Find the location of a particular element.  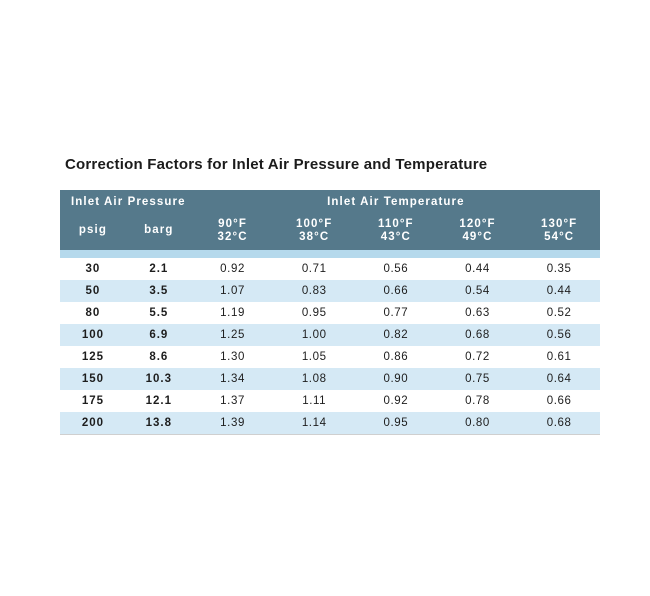

cell-130f: 0.52 is located at coordinates (559, 313).